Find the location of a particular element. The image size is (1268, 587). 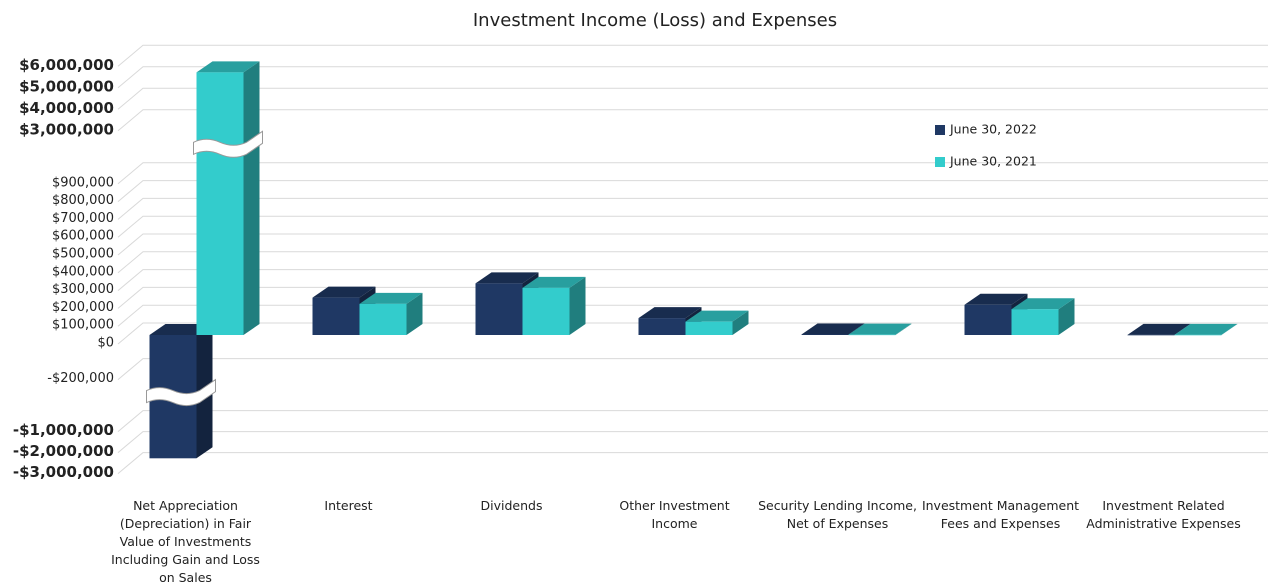

y-tick-label: $200,000 is located at coordinates (83, 307).